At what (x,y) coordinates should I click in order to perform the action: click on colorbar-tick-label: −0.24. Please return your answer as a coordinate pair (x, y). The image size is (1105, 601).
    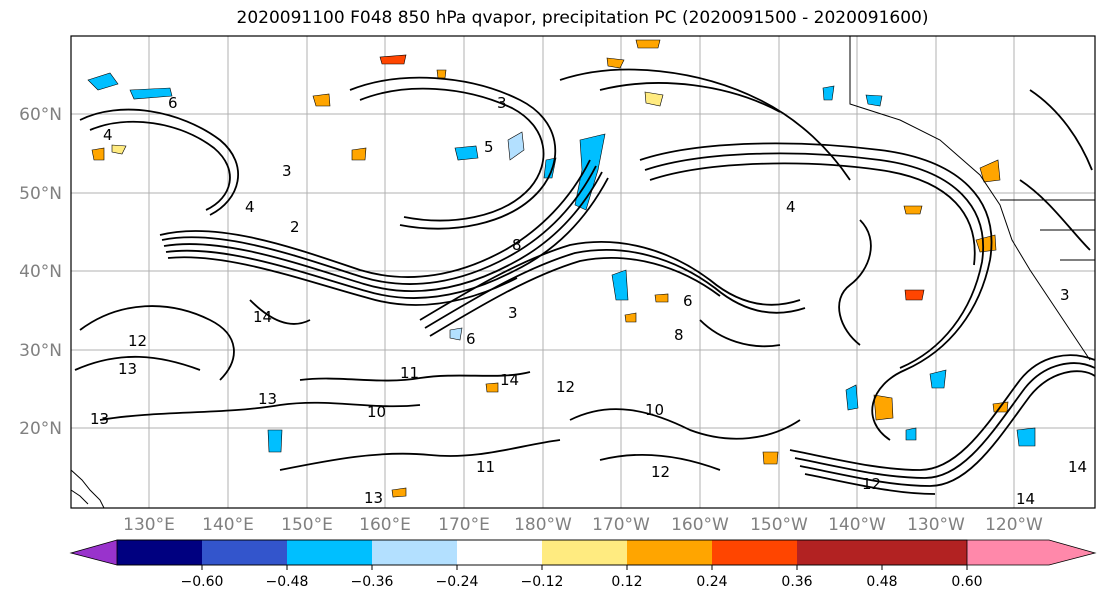
    Looking at the image, I should click on (457, 582).